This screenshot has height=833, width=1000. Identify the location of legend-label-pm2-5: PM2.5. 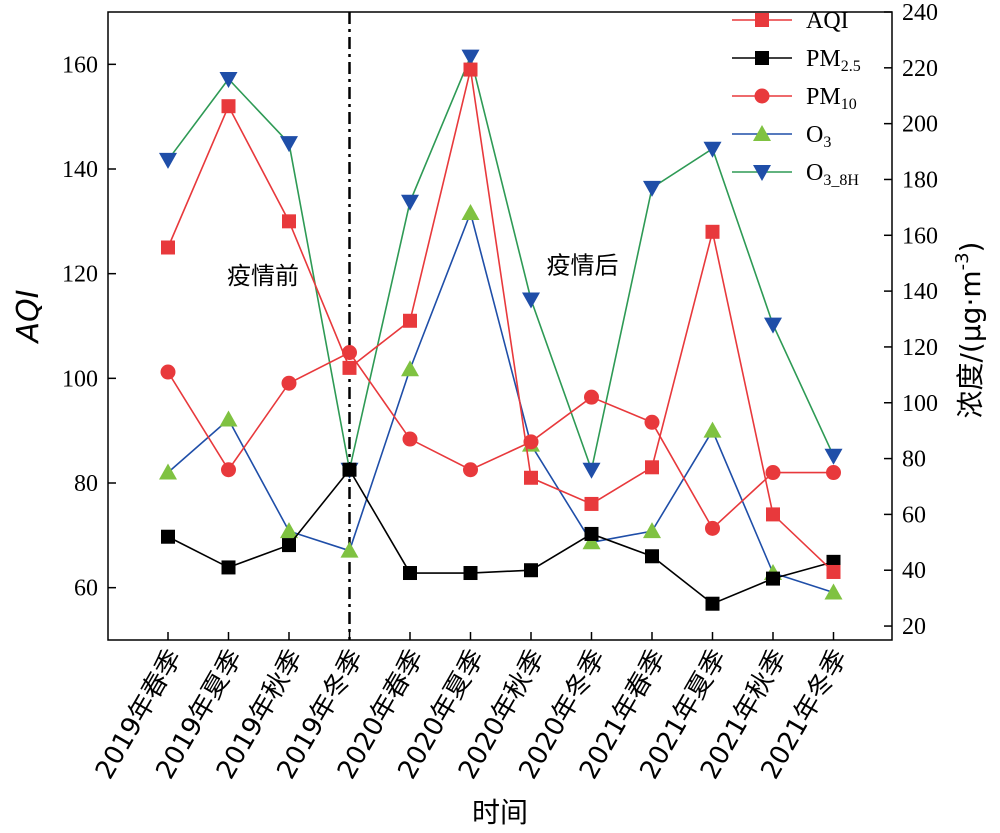
(833, 60).